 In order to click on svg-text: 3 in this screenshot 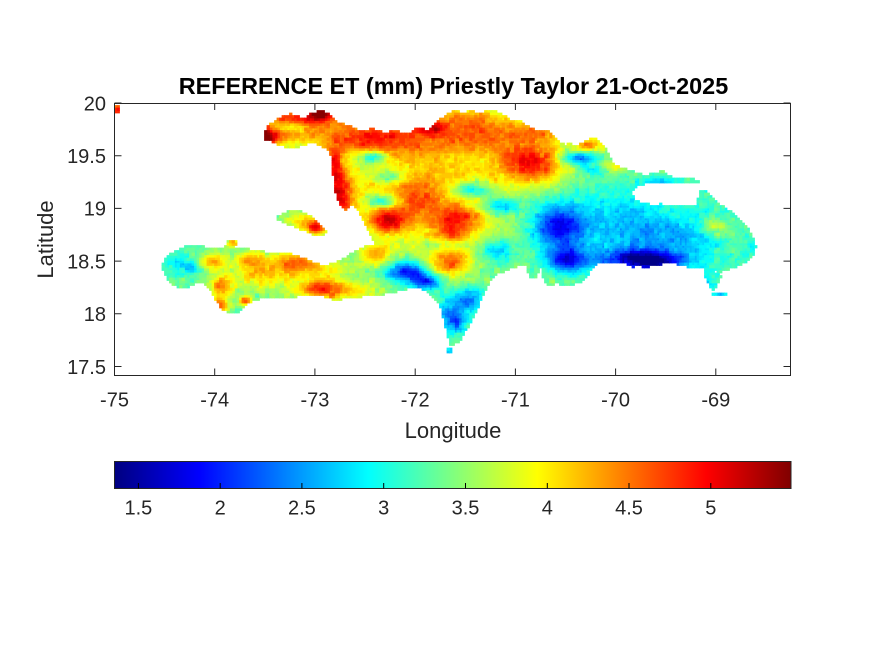, I will do `click(383, 509)`.